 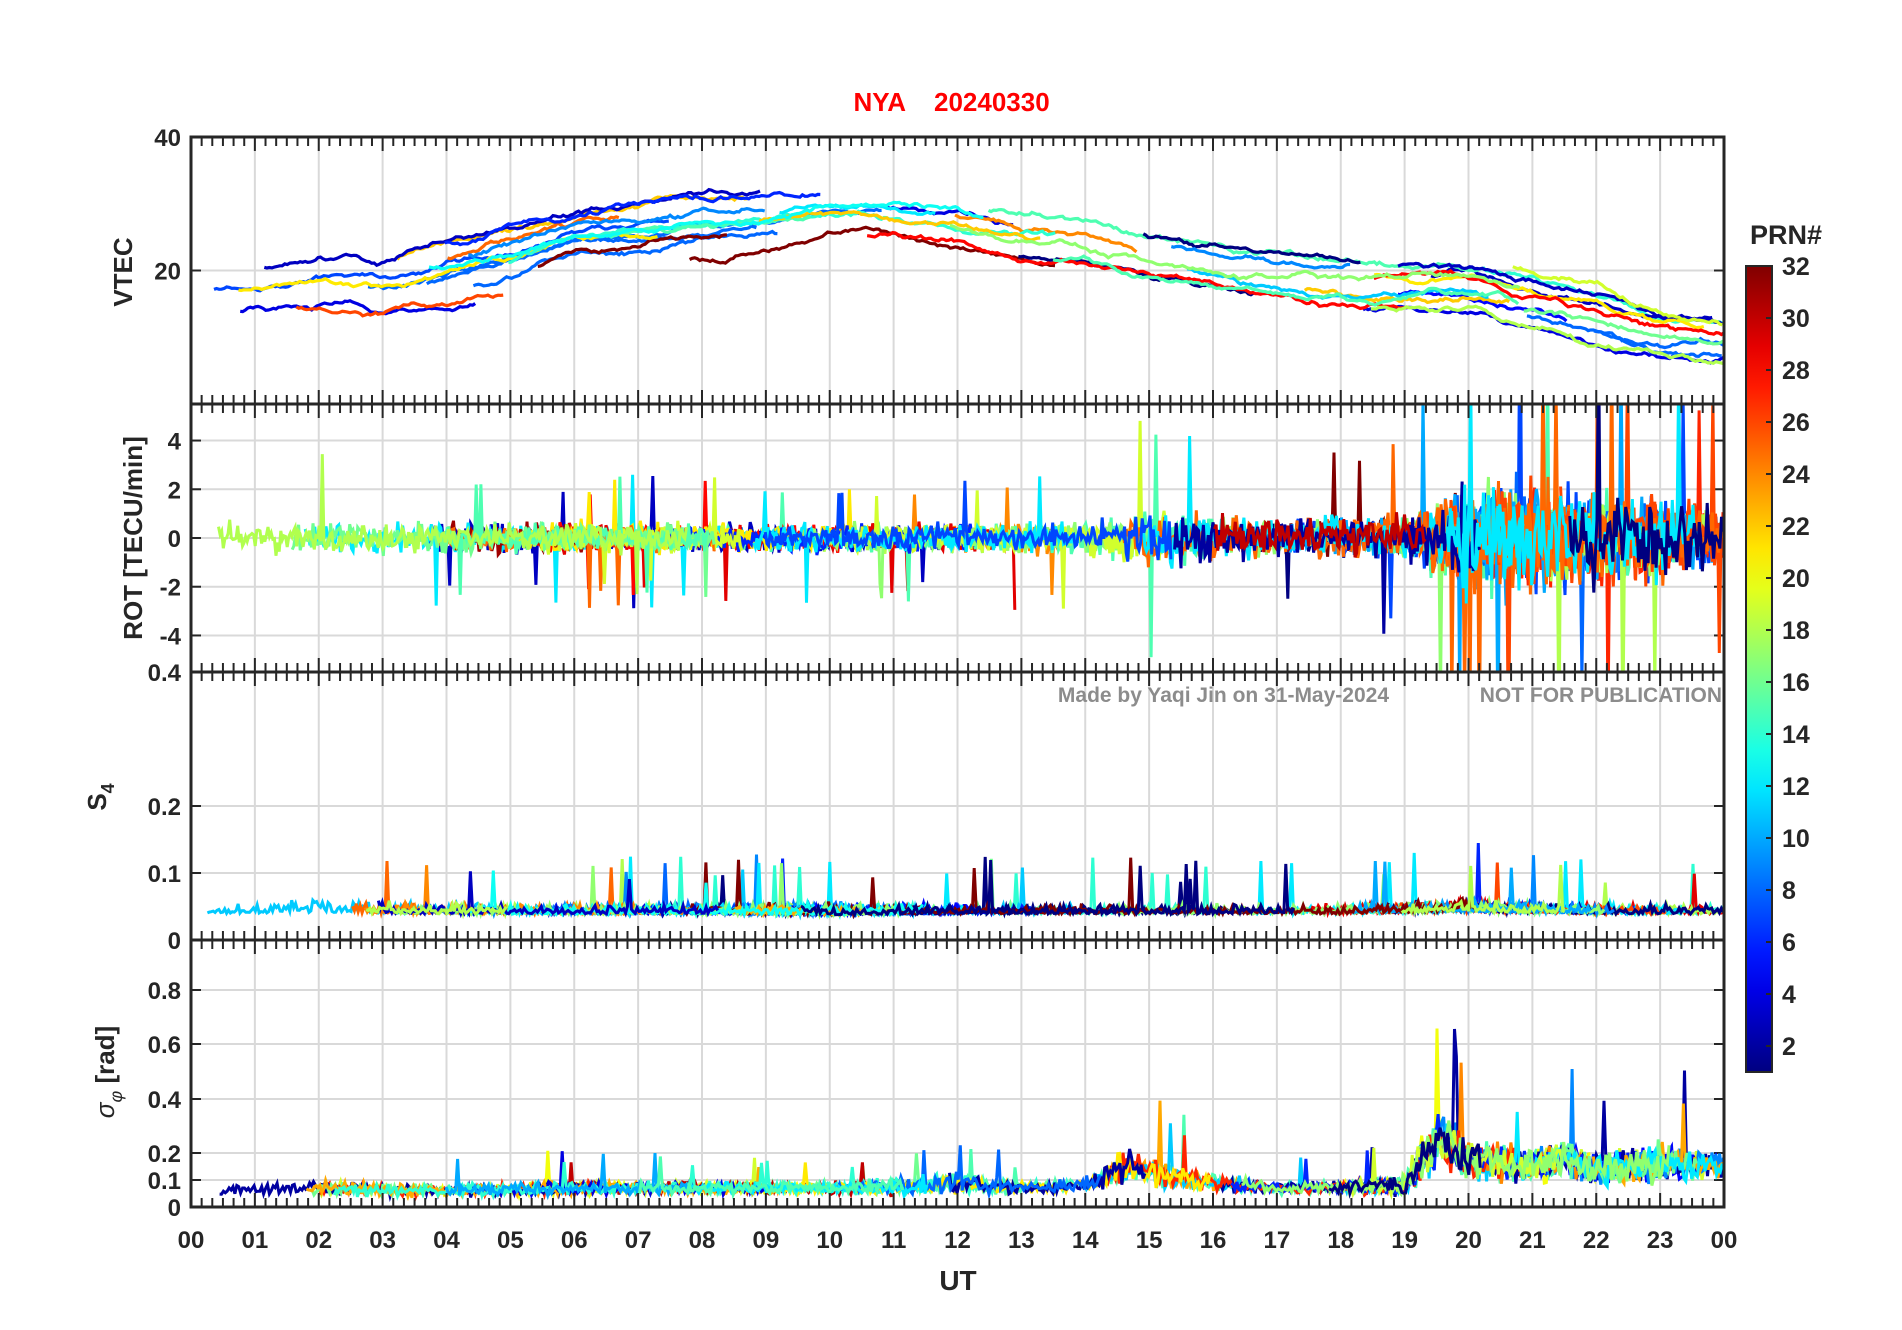 What do you see at coordinates (1789, 995) in the screenshot?
I see `colorbar-tick-label: 4` at bounding box center [1789, 995].